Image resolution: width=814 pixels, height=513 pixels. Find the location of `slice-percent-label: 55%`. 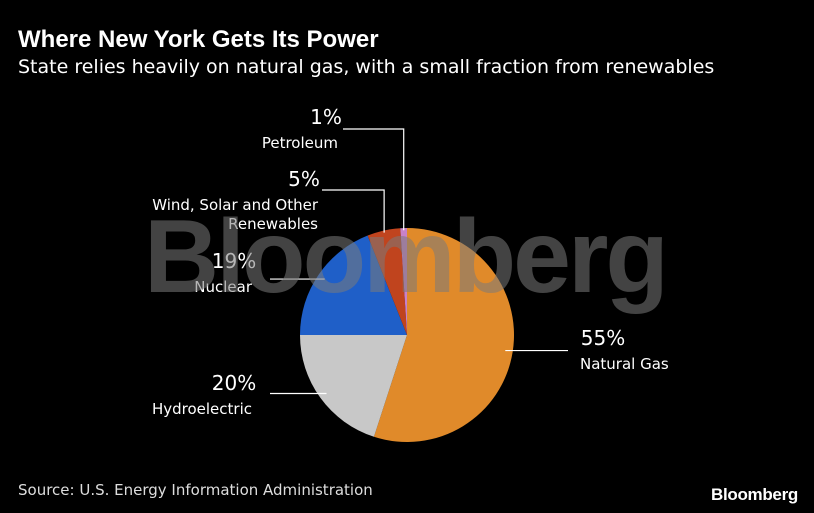

slice-percent-label: 55% is located at coordinates (603, 338).